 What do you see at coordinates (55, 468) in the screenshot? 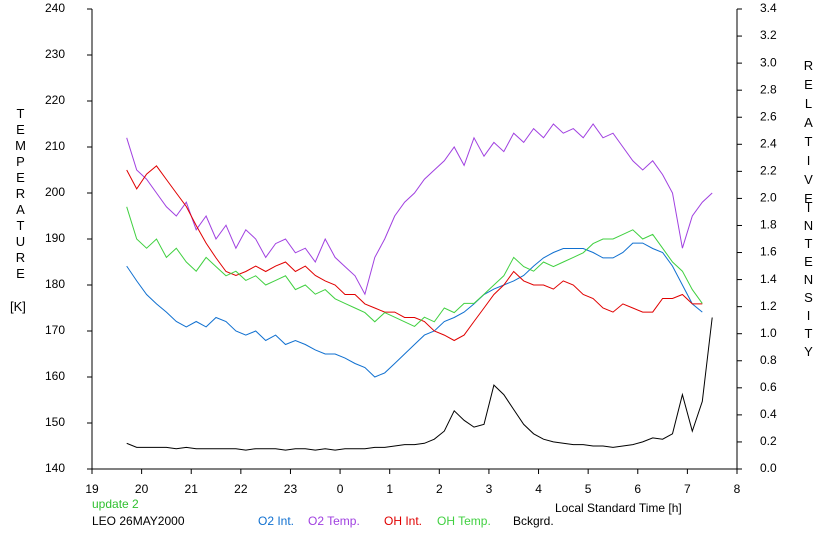
I see `y-tick-label: 140` at bounding box center [55, 468].